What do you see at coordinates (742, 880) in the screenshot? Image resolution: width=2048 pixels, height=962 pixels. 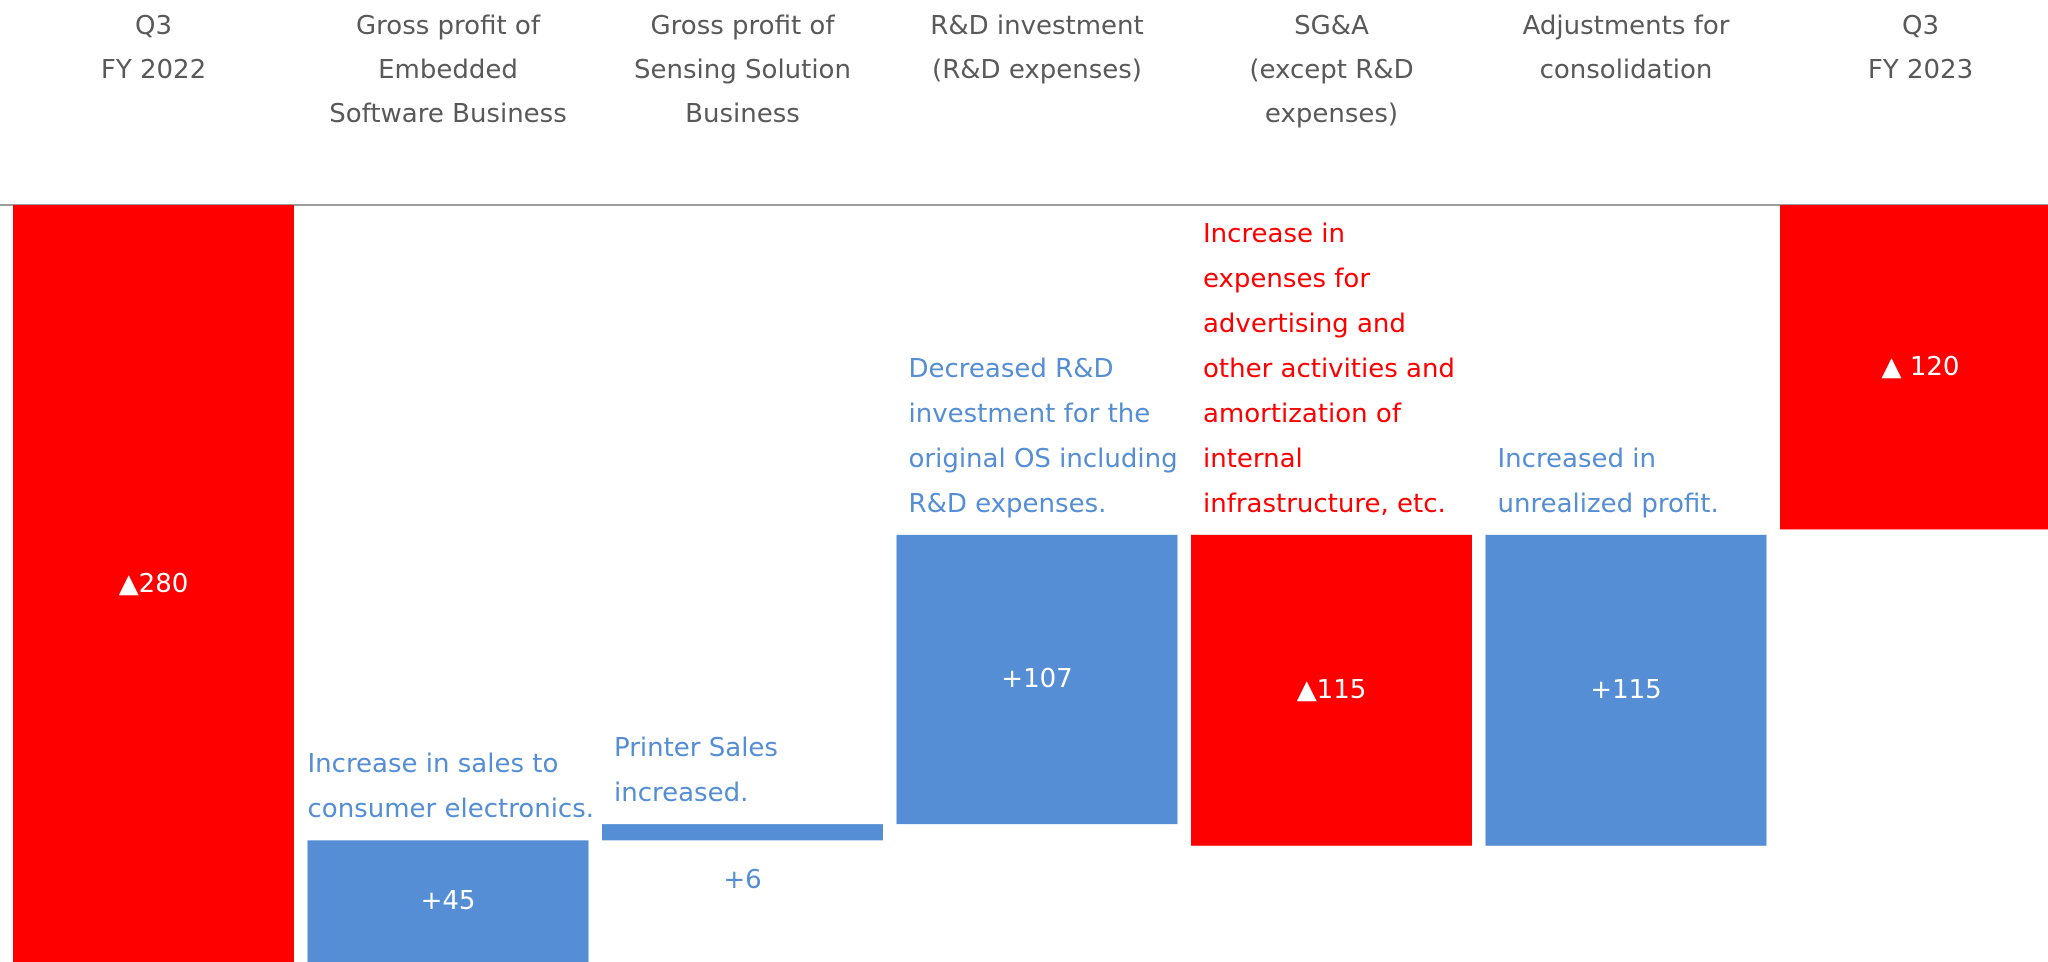 I see `value-label: +6` at bounding box center [742, 880].